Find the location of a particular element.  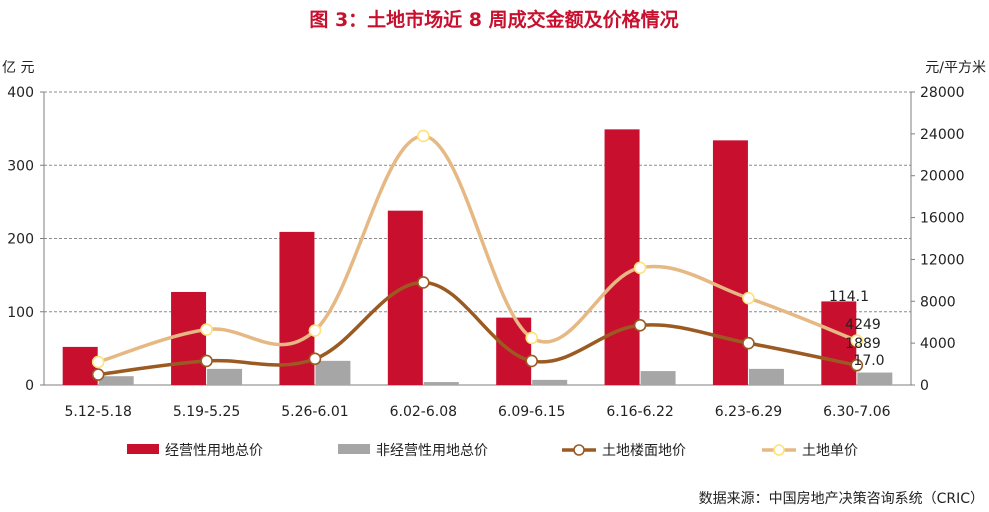

right-tick-label: 20000 is located at coordinates (942, 177).